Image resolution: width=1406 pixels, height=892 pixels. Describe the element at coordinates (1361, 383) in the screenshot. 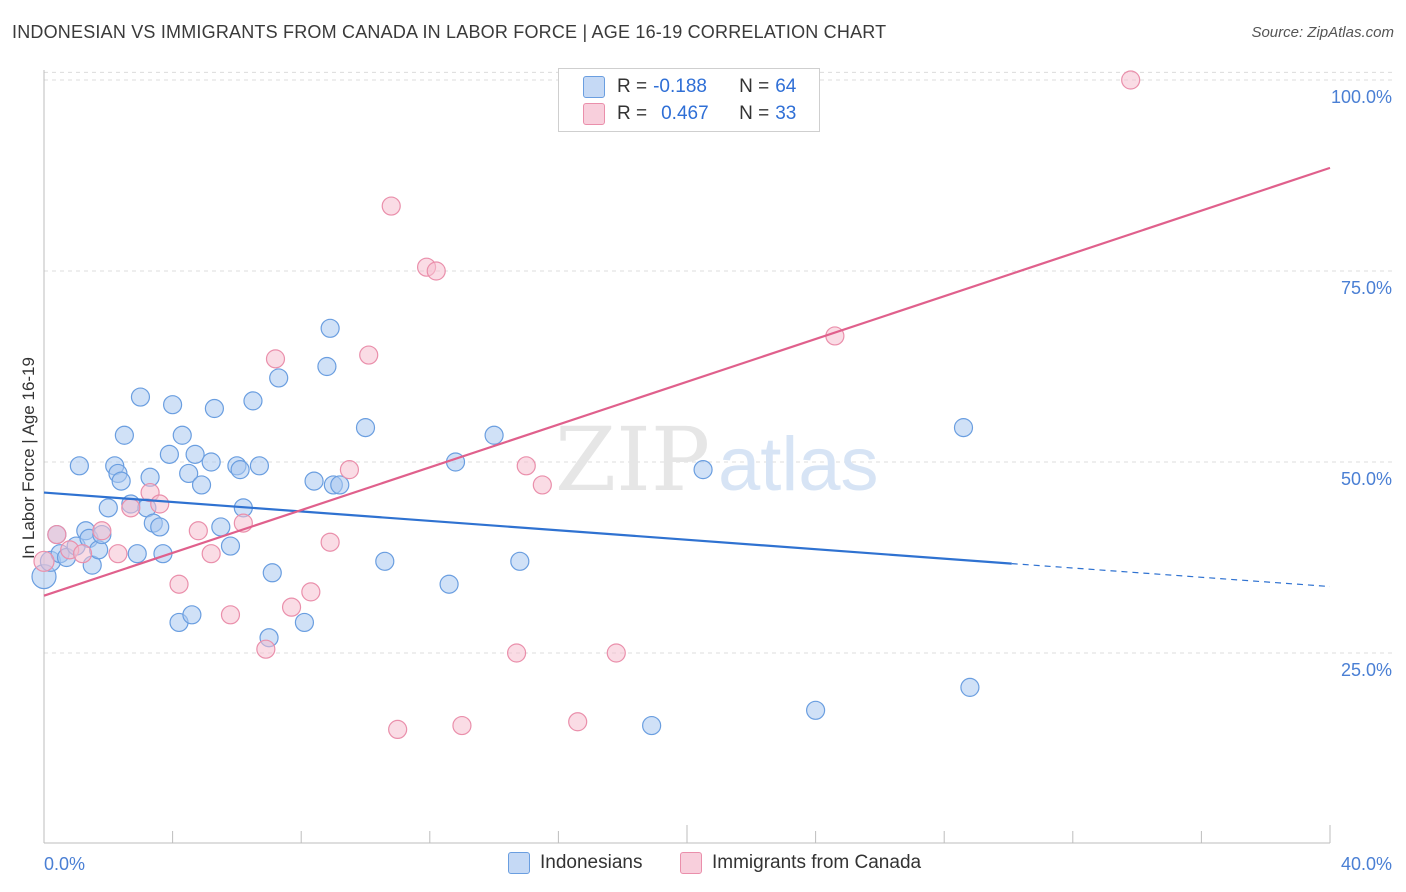

I see `y-tick-labels: 25.0% 50.0% 75.0% 100.0%` at that location.